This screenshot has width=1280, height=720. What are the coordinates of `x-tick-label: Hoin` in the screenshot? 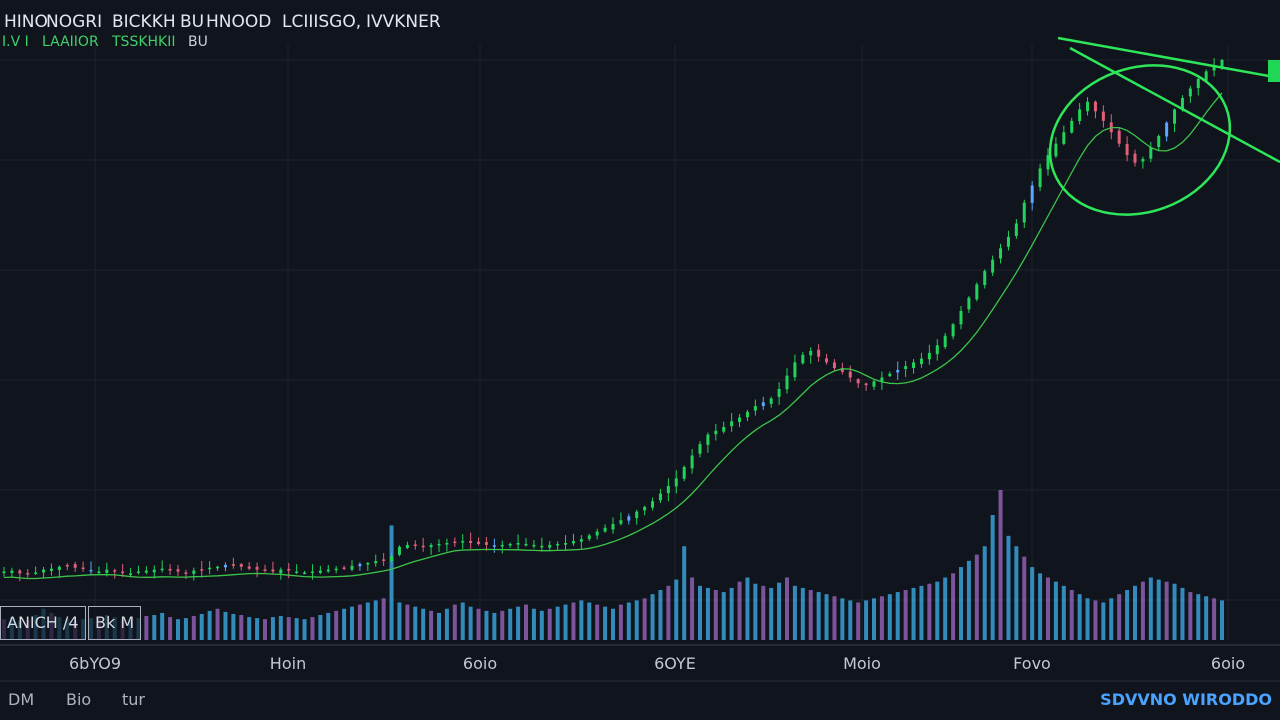 It's located at (288, 663).